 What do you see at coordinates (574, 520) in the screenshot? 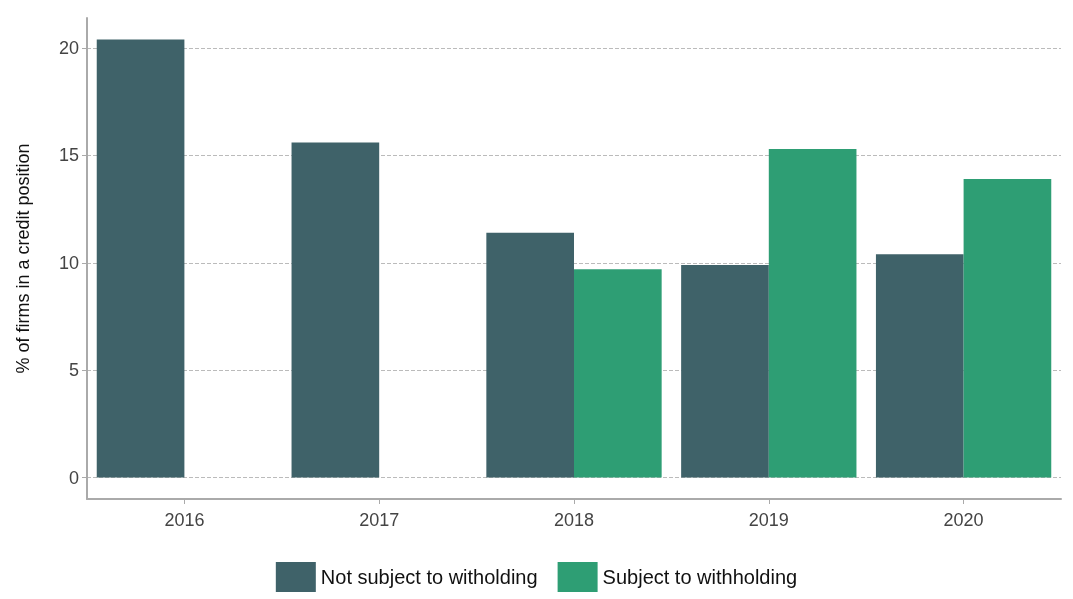
I see `x-tick-label: 2018` at bounding box center [574, 520].